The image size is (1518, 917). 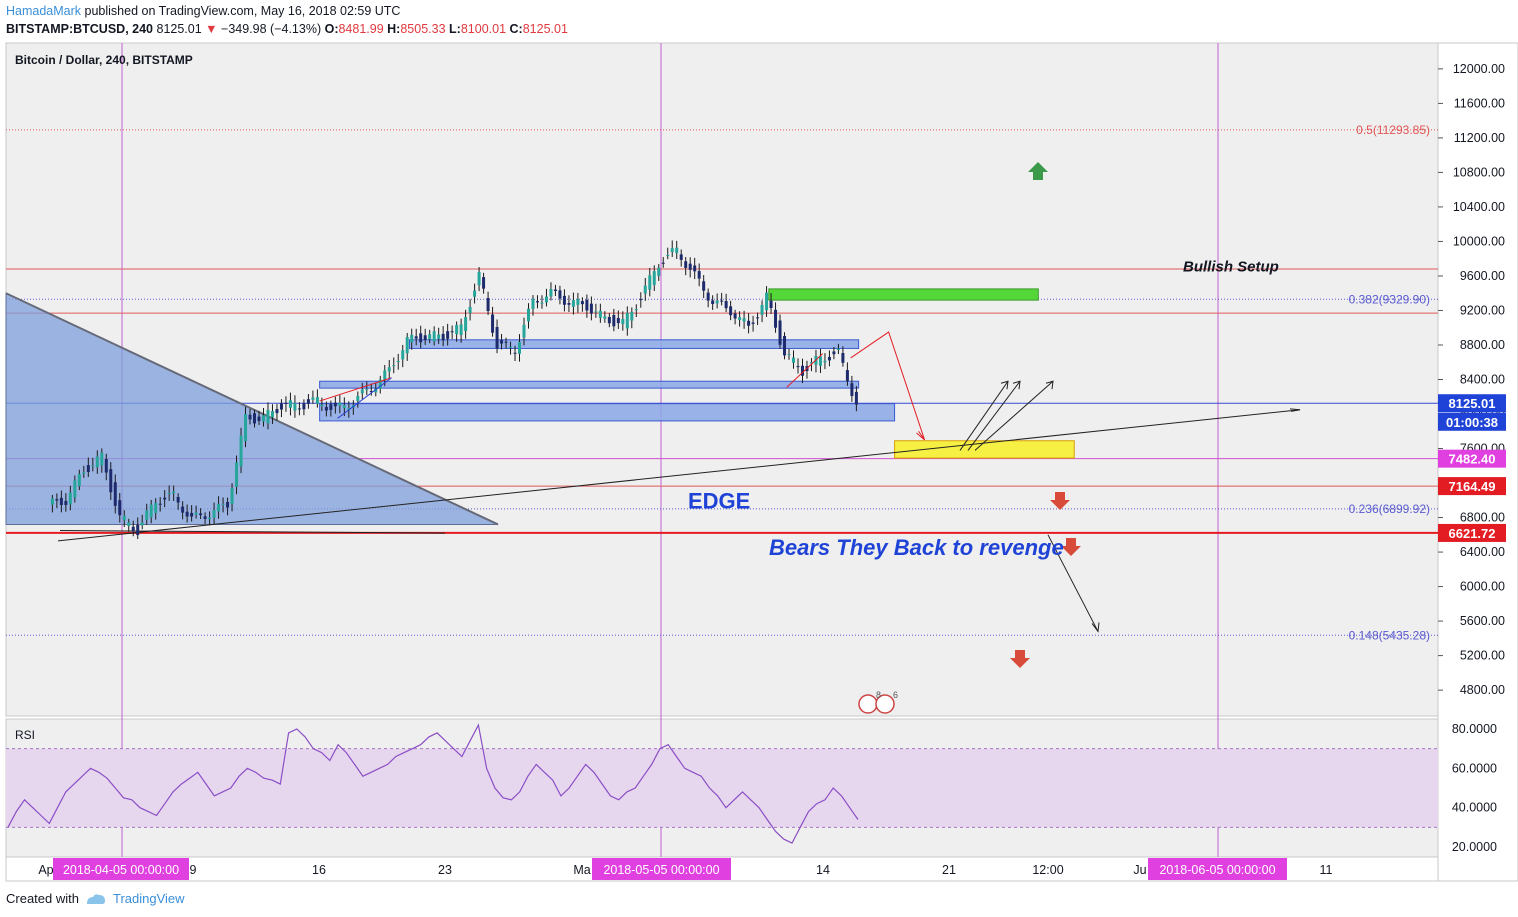 I want to click on price-tick-label: 6800.00, so click(x=1482, y=518).